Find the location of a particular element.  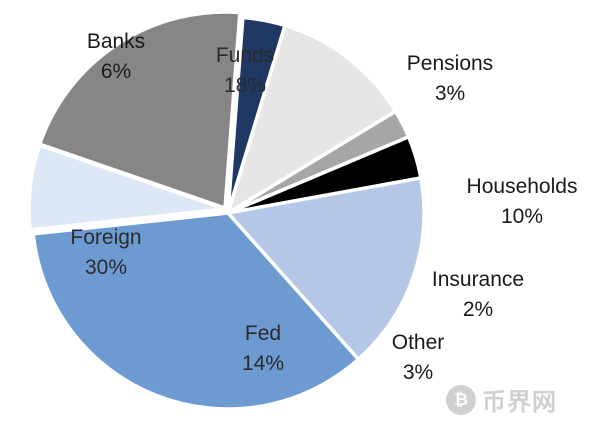

slice-label-banks: Banks is located at coordinates (116, 41).